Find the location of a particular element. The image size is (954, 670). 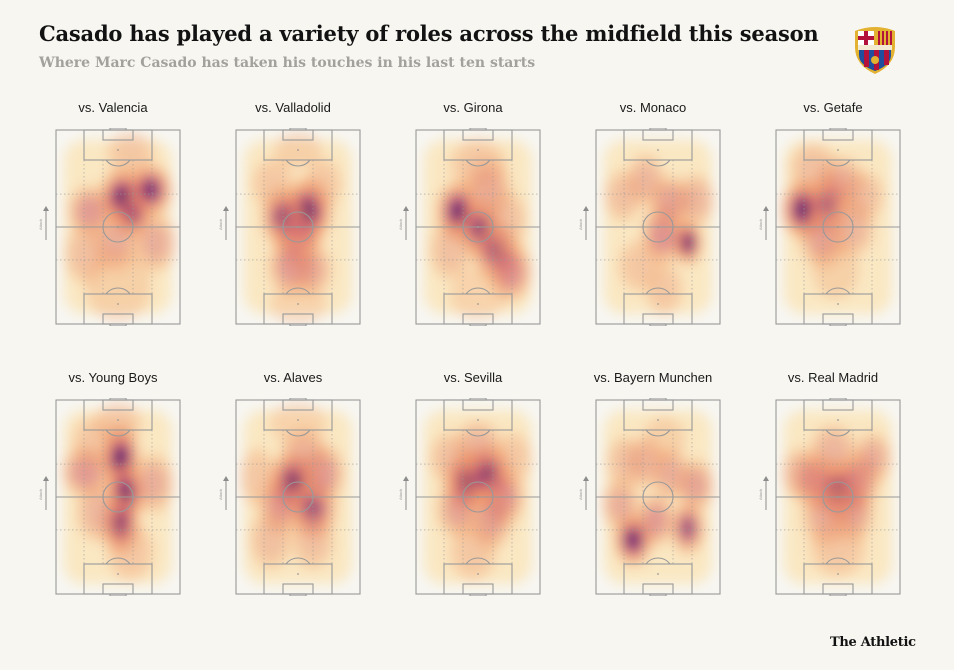

heatmap-panel: vs. Getafe Attack is located at coordinates (841, 222).